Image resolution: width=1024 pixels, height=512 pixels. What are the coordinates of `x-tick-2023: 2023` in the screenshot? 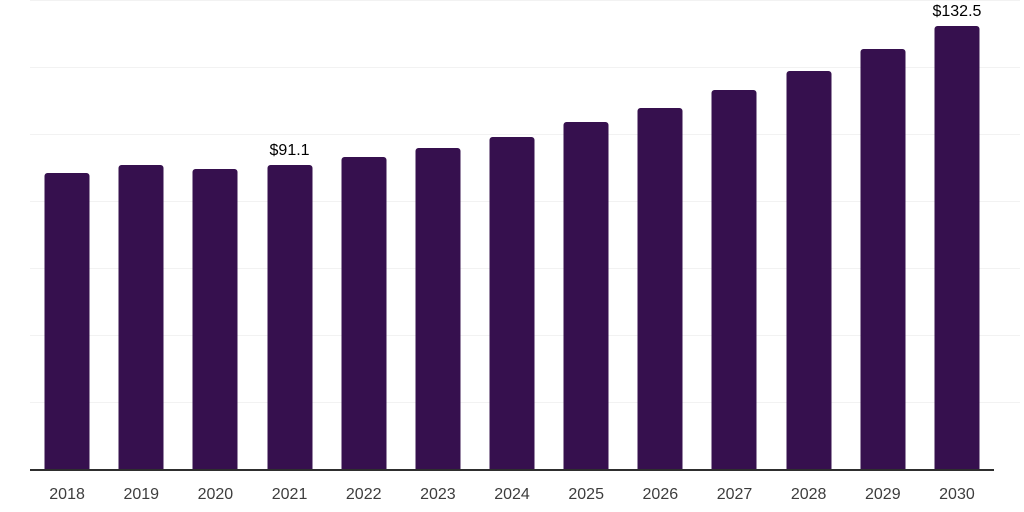 It's located at (438, 494).